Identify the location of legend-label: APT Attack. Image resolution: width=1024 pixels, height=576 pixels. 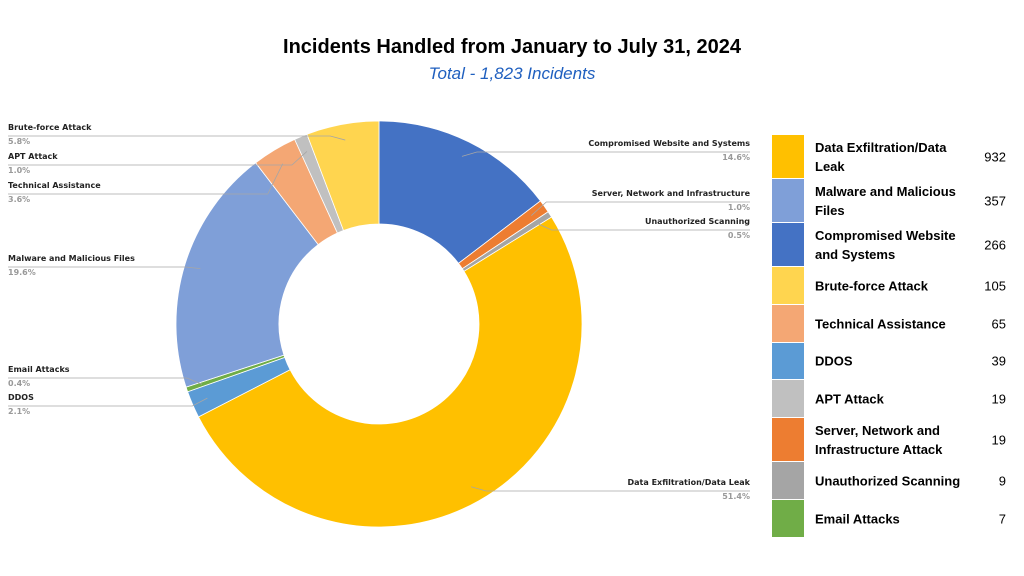
(849, 399).